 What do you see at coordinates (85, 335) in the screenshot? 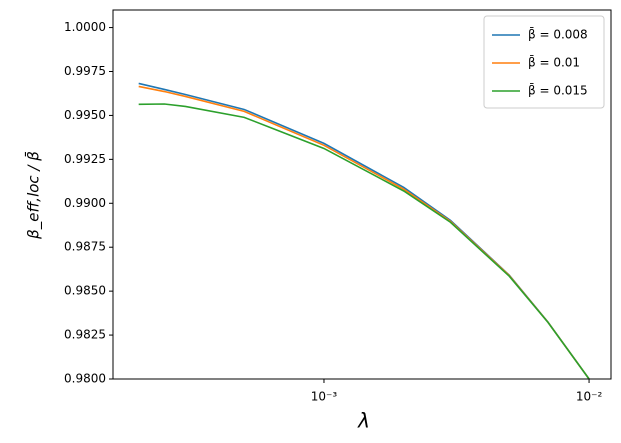
I see `y-tick-label: 0.9825` at bounding box center [85, 335].